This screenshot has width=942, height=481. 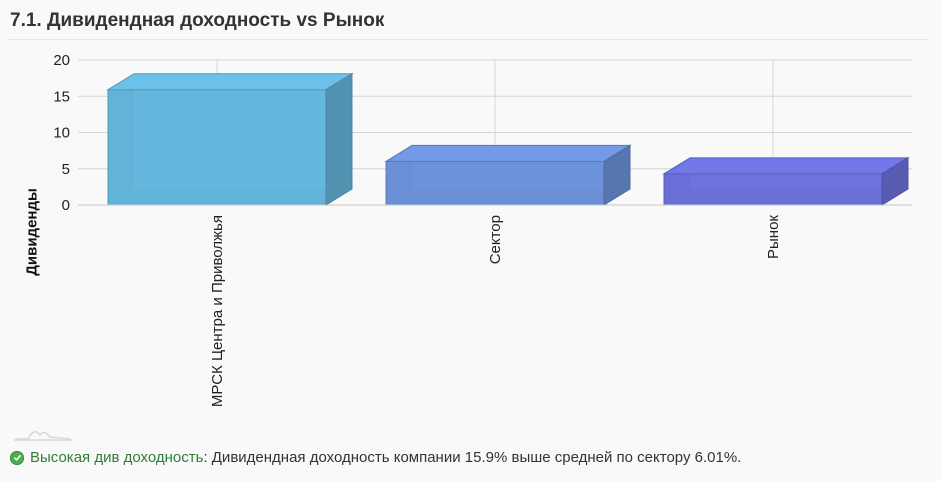 What do you see at coordinates (66, 205) in the screenshot?
I see `y-tick-label: 0` at bounding box center [66, 205].